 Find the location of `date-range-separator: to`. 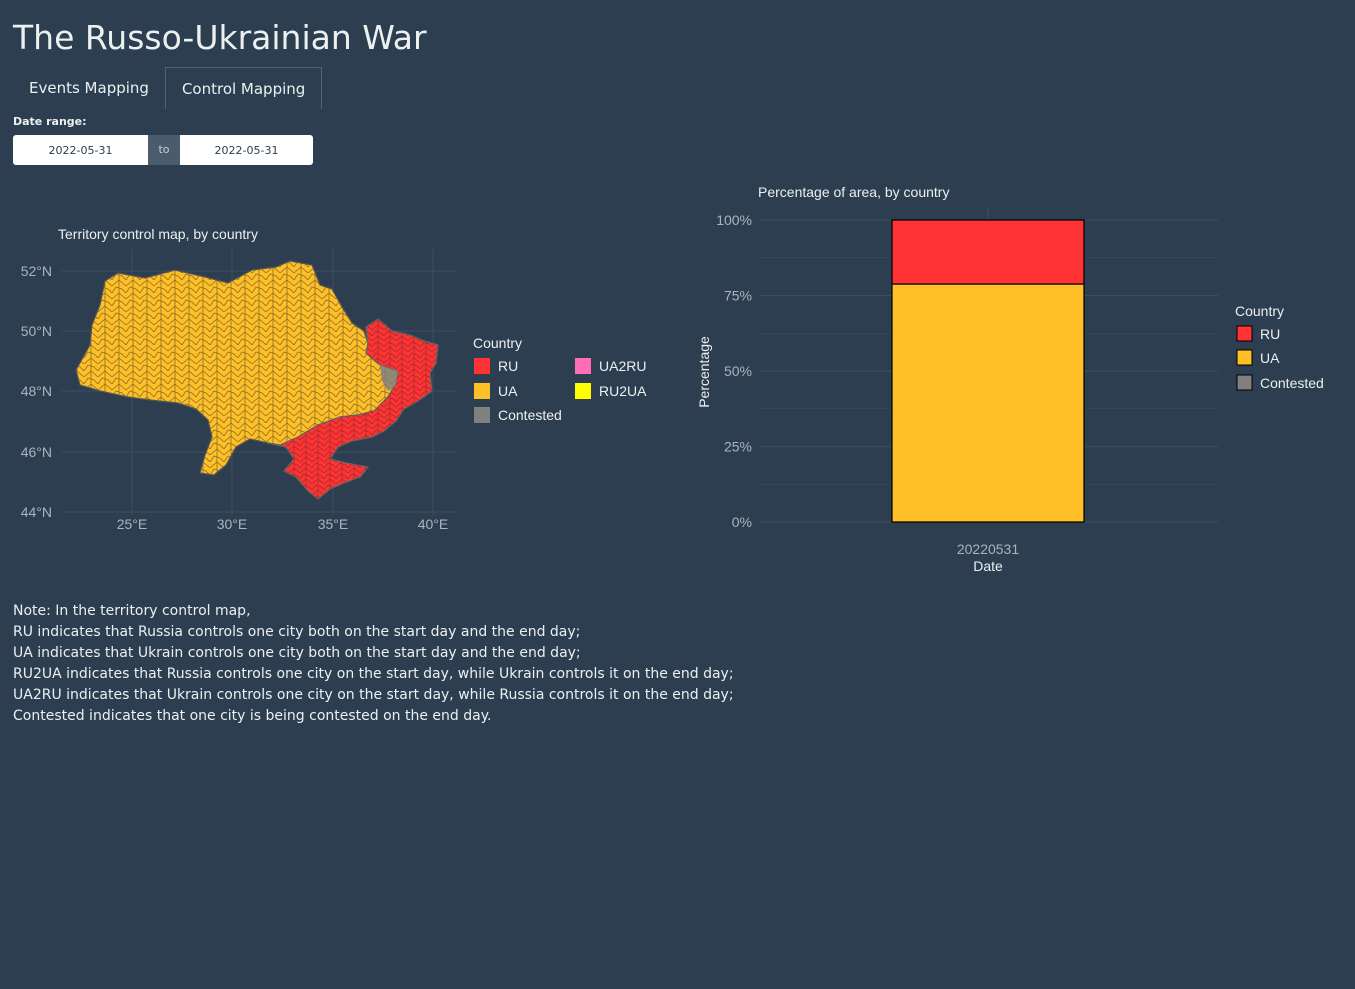

date-range-separator: to is located at coordinates (164, 150).